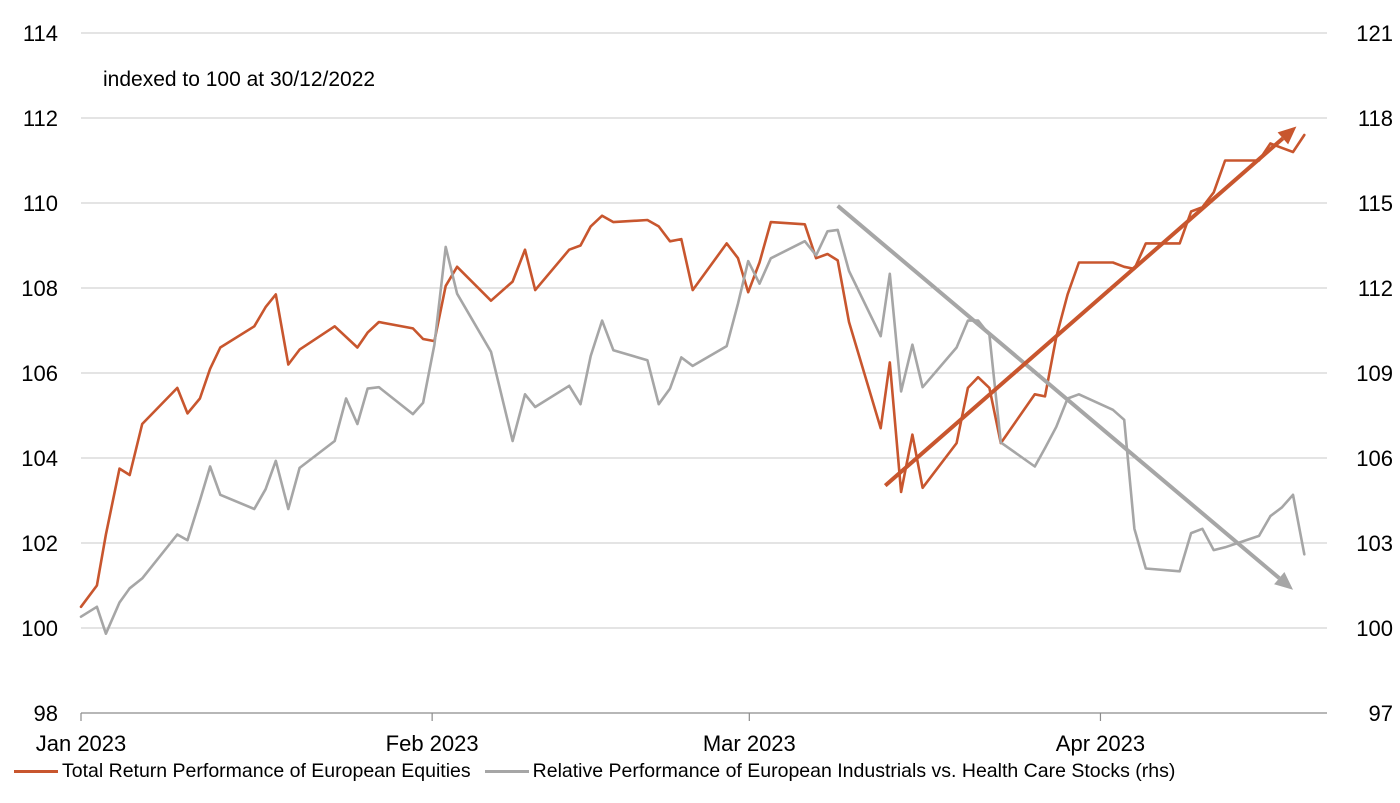  What do you see at coordinates (239, 79) in the screenshot?
I see `chart-annotation: indexed to 100 at 30/12/2022` at bounding box center [239, 79].